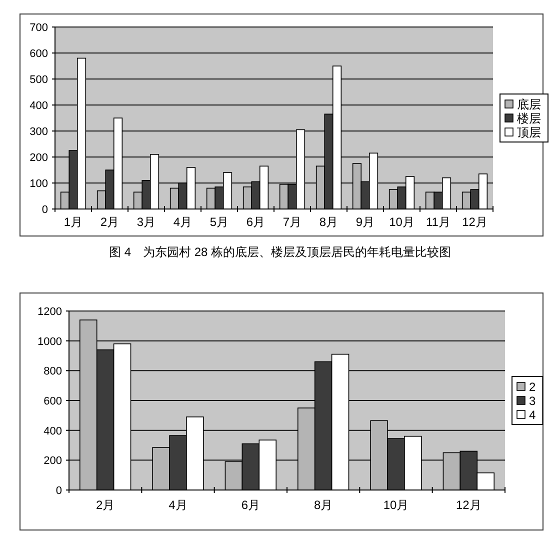 The height and width of the screenshot is (534, 559). I want to click on legend-label: 2, so click(532, 387).